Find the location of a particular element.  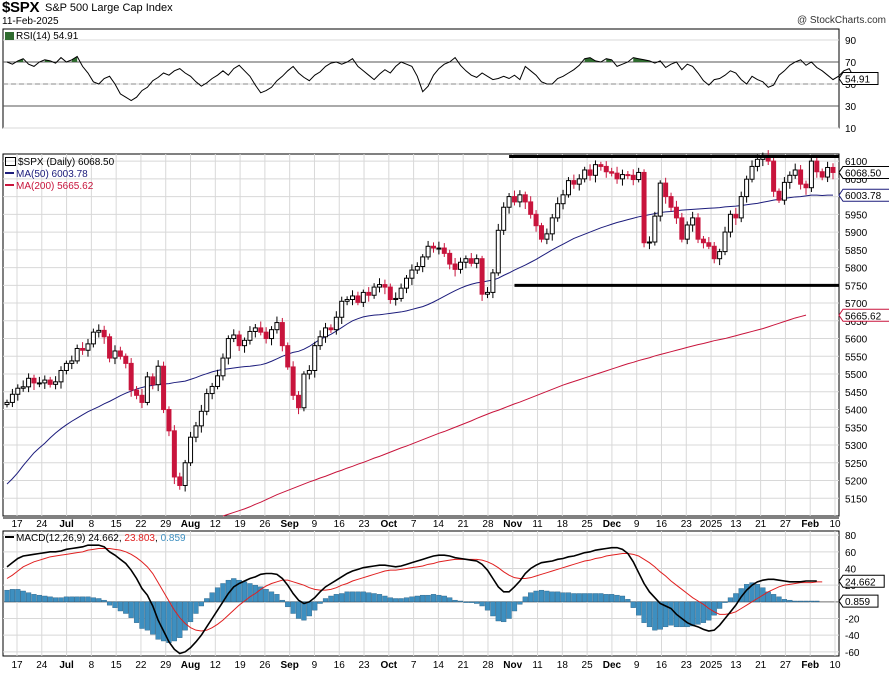

macd-x-tick-label: 17 is located at coordinates (17, 665).